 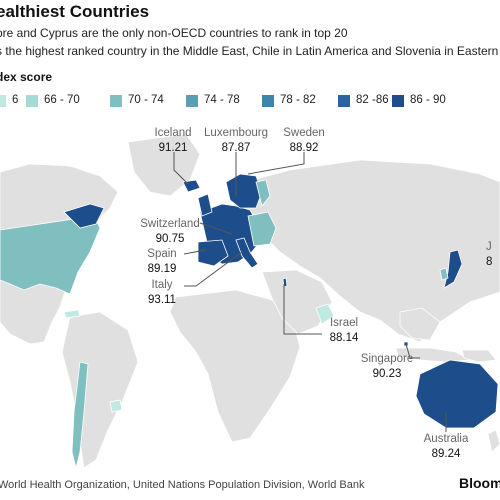 I want to click on country-italy-peninsula, so click(x=247, y=253).